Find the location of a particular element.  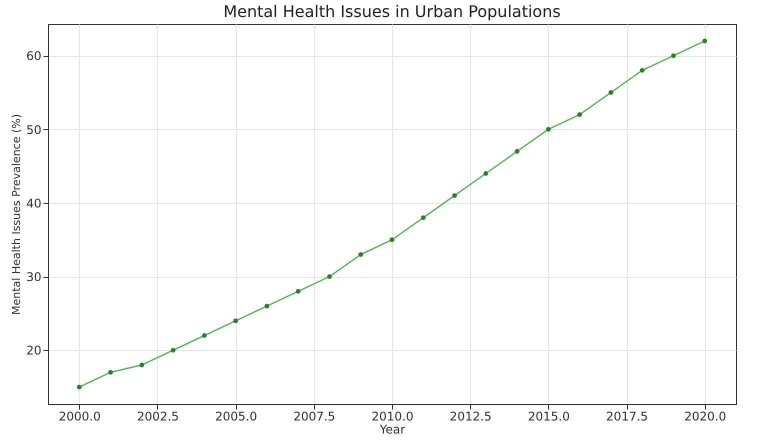

y-tick-label: 30 is located at coordinates (34, 277).